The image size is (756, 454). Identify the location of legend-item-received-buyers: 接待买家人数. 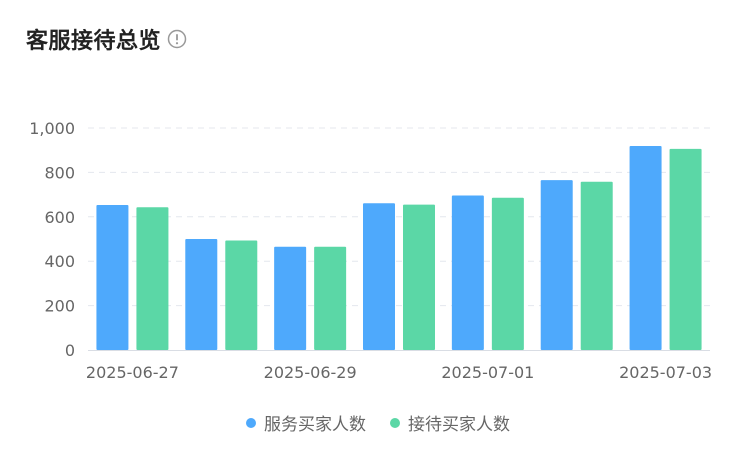
(450, 422).